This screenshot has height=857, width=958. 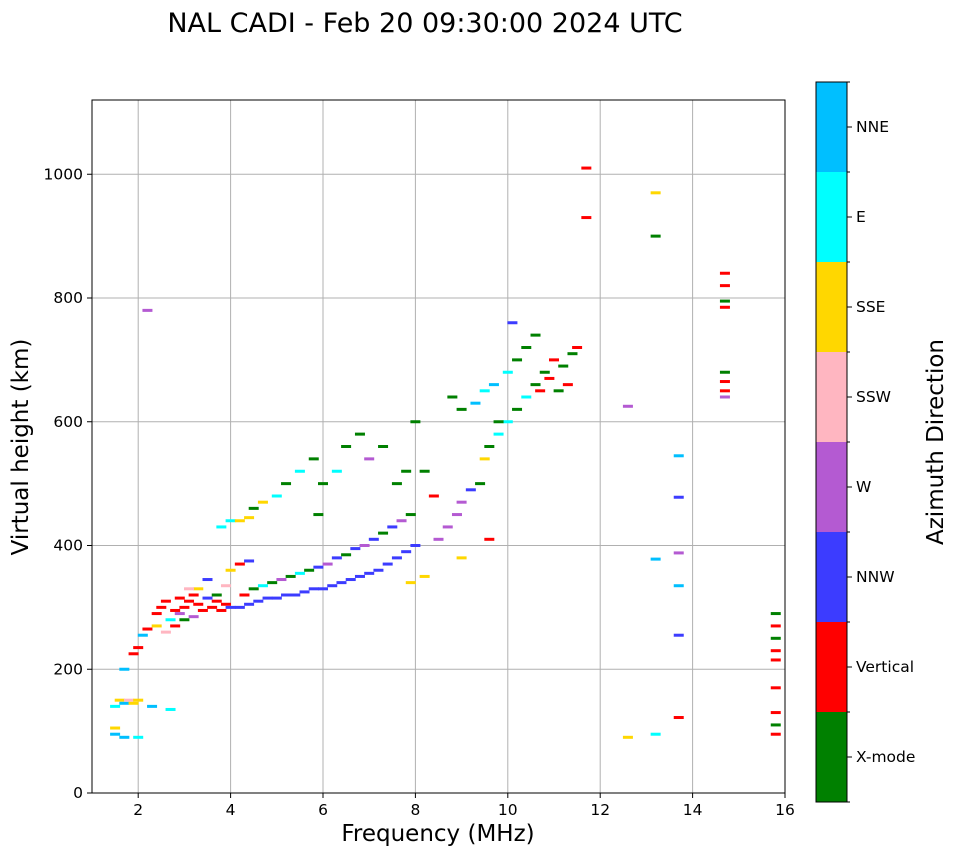 What do you see at coordinates (936, 442) in the screenshot?
I see `colorbar-label: Azimuth Direction` at bounding box center [936, 442].